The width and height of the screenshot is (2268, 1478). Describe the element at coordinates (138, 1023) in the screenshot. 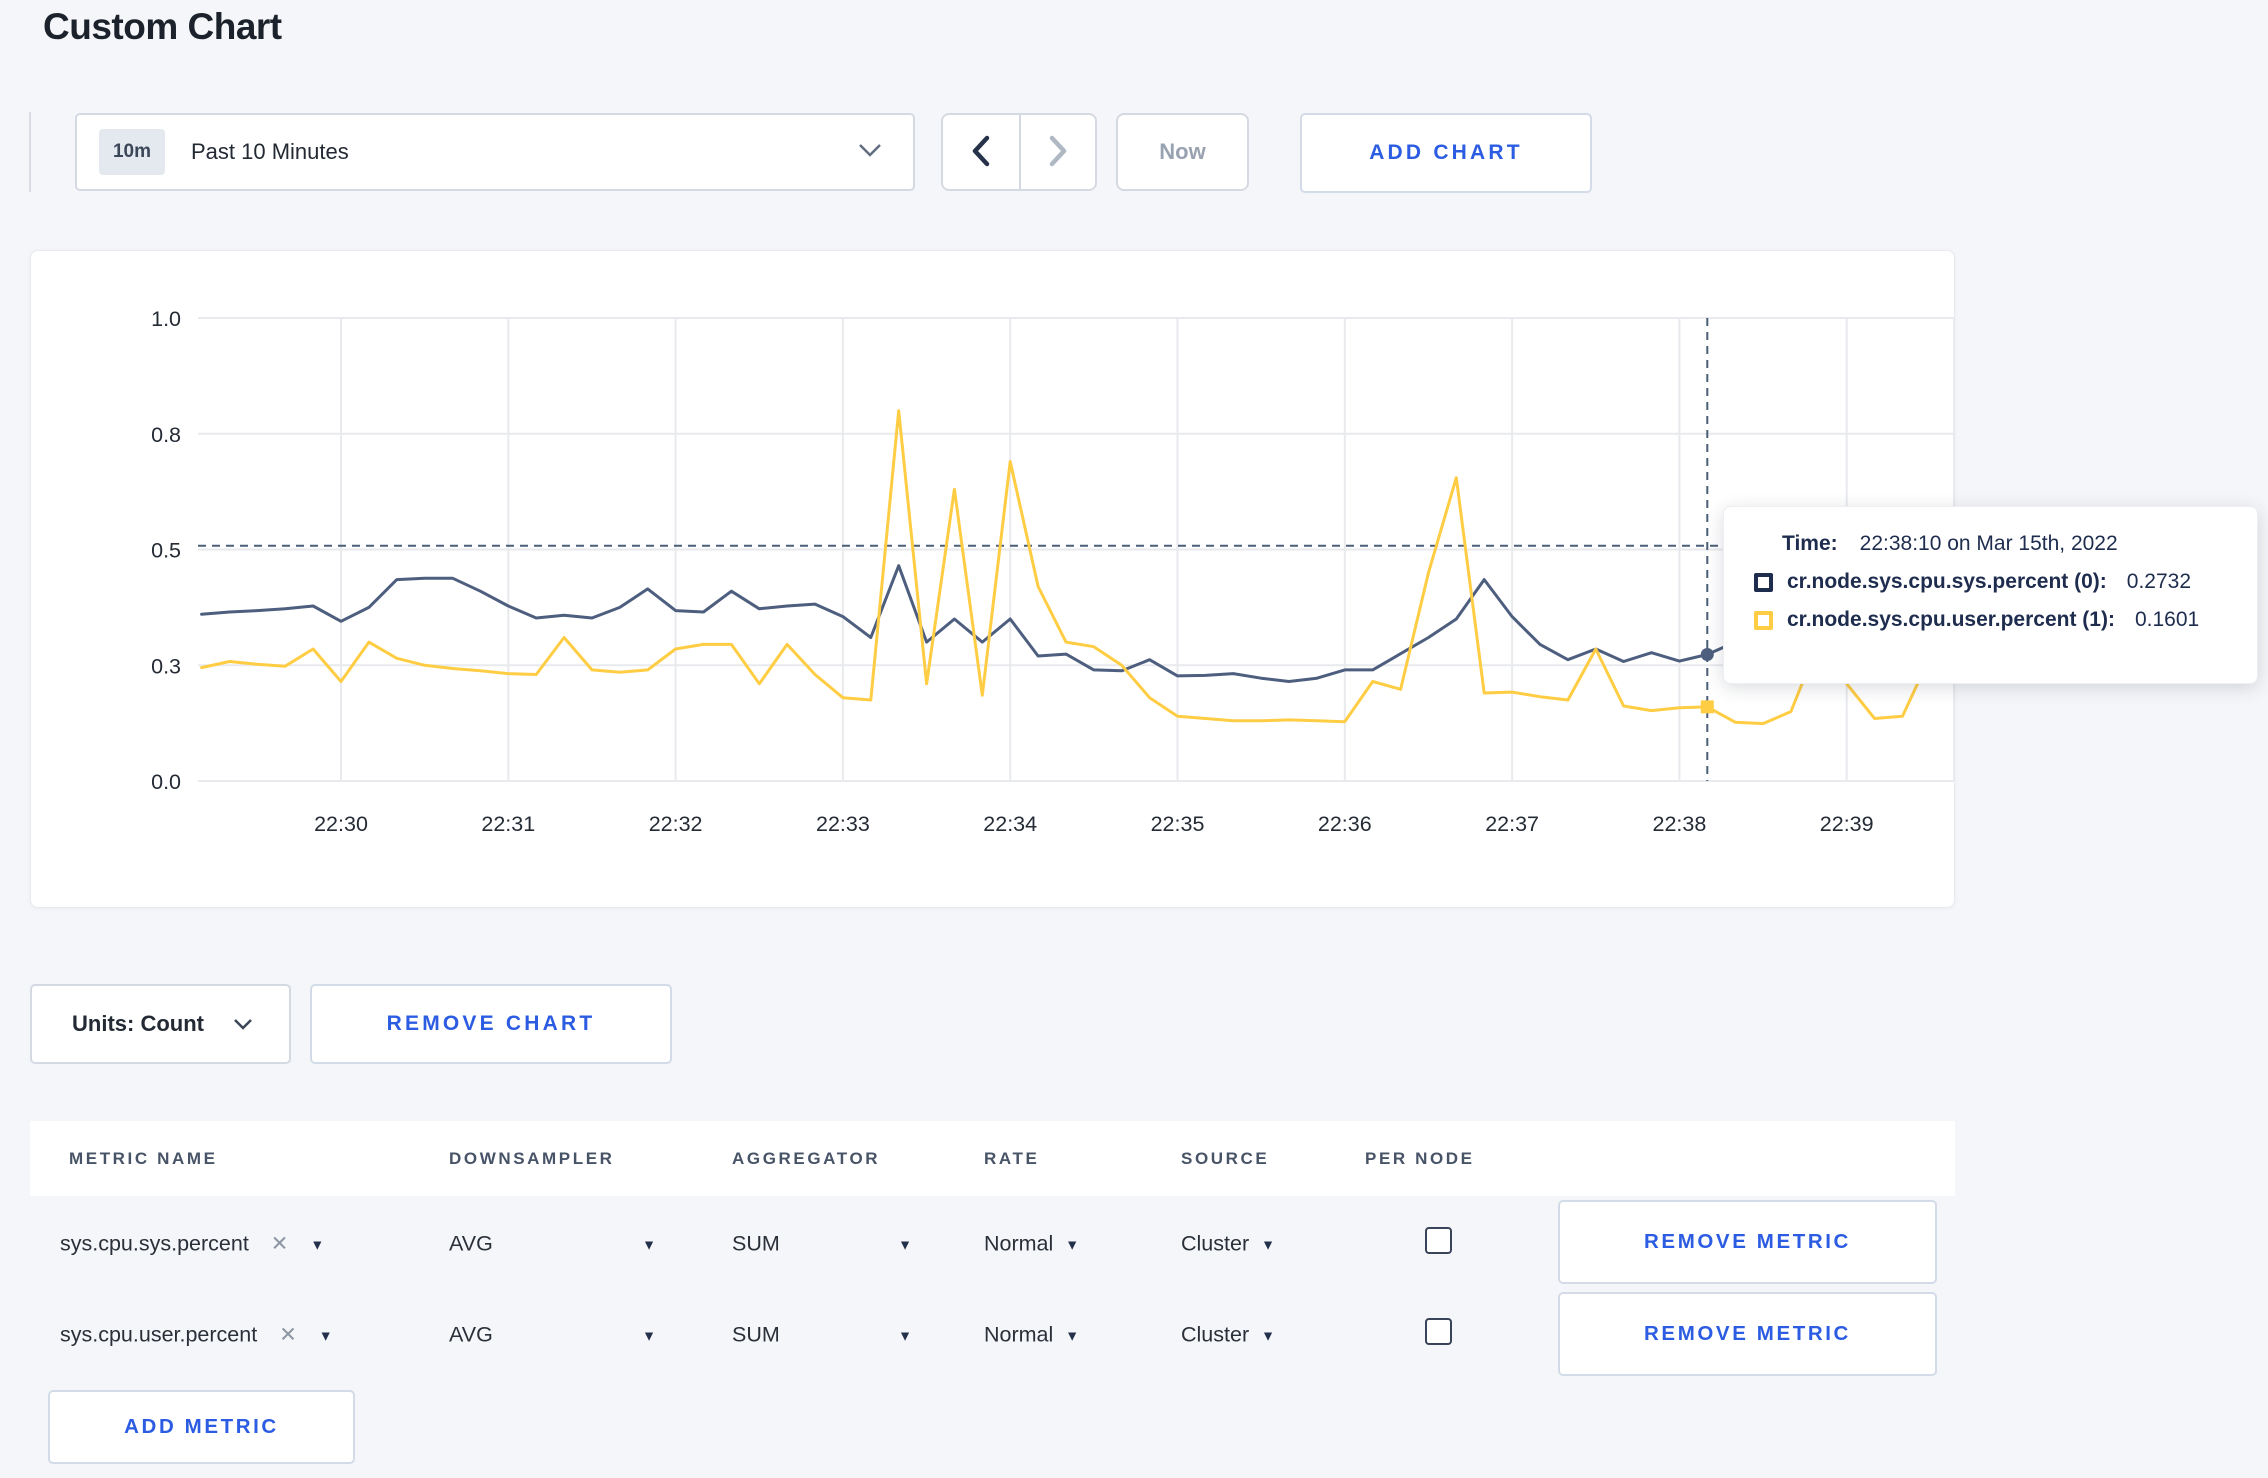

I see `units-label: Units: Count` at that location.